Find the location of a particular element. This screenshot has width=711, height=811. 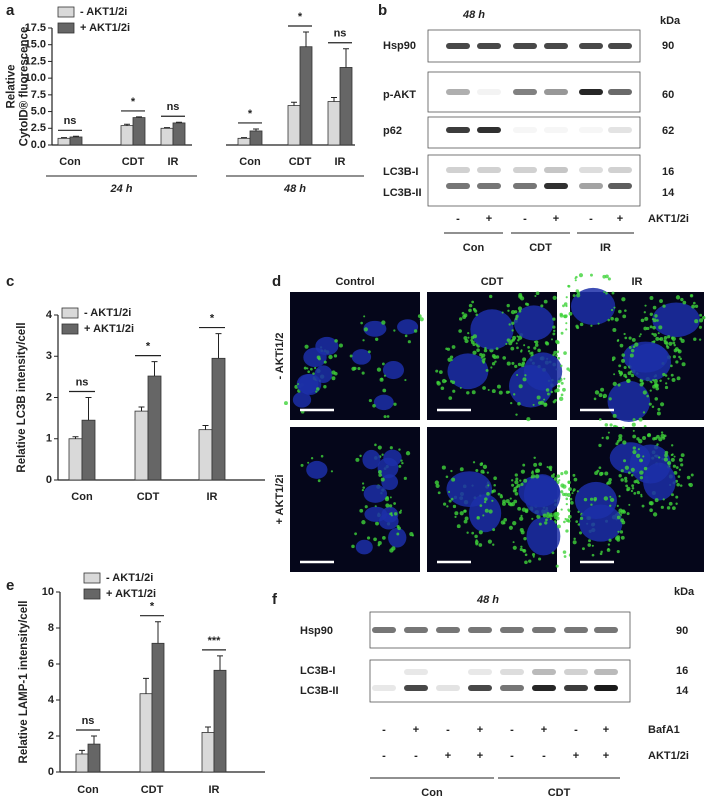

group-label: CDT is located at coordinates (559, 793).